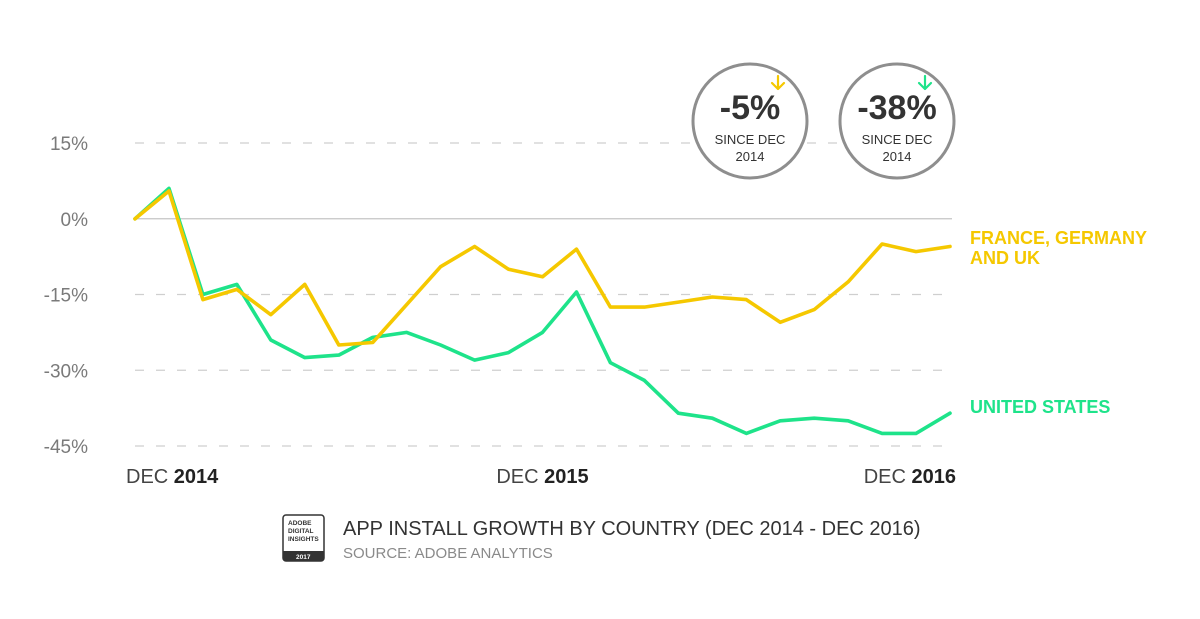 The width and height of the screenshot is (1200, 619). I want to click on logo-year: 2017, so click(303, 557).